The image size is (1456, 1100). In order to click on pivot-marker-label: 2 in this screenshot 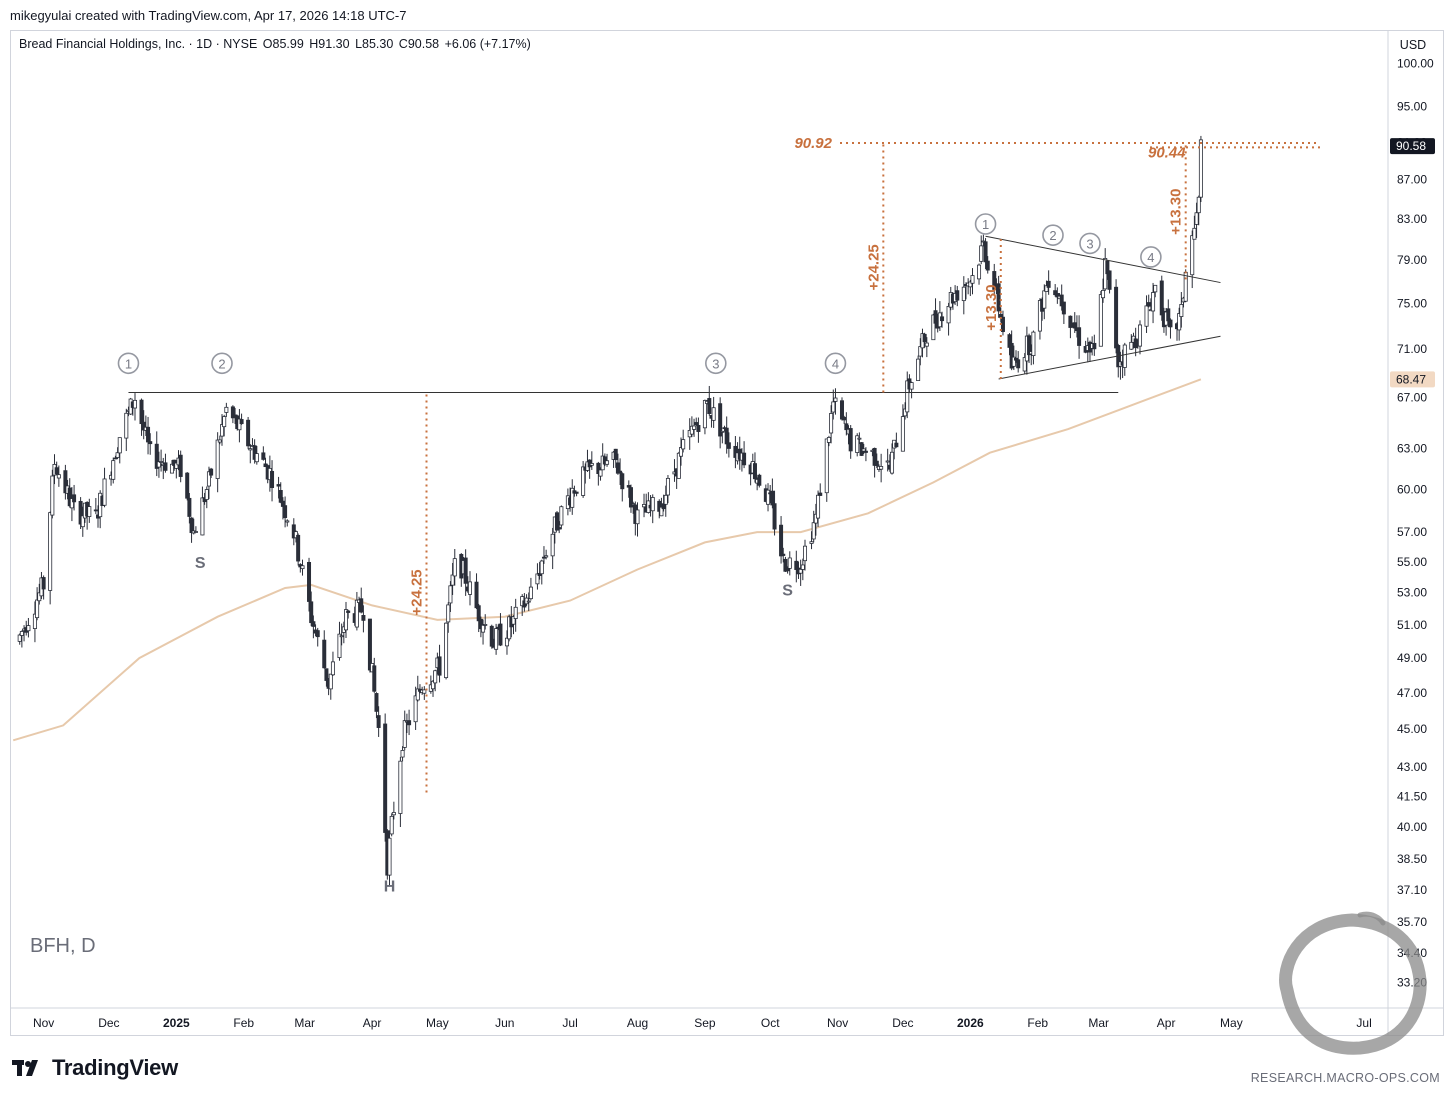, I will do `click(1052, 235)`.